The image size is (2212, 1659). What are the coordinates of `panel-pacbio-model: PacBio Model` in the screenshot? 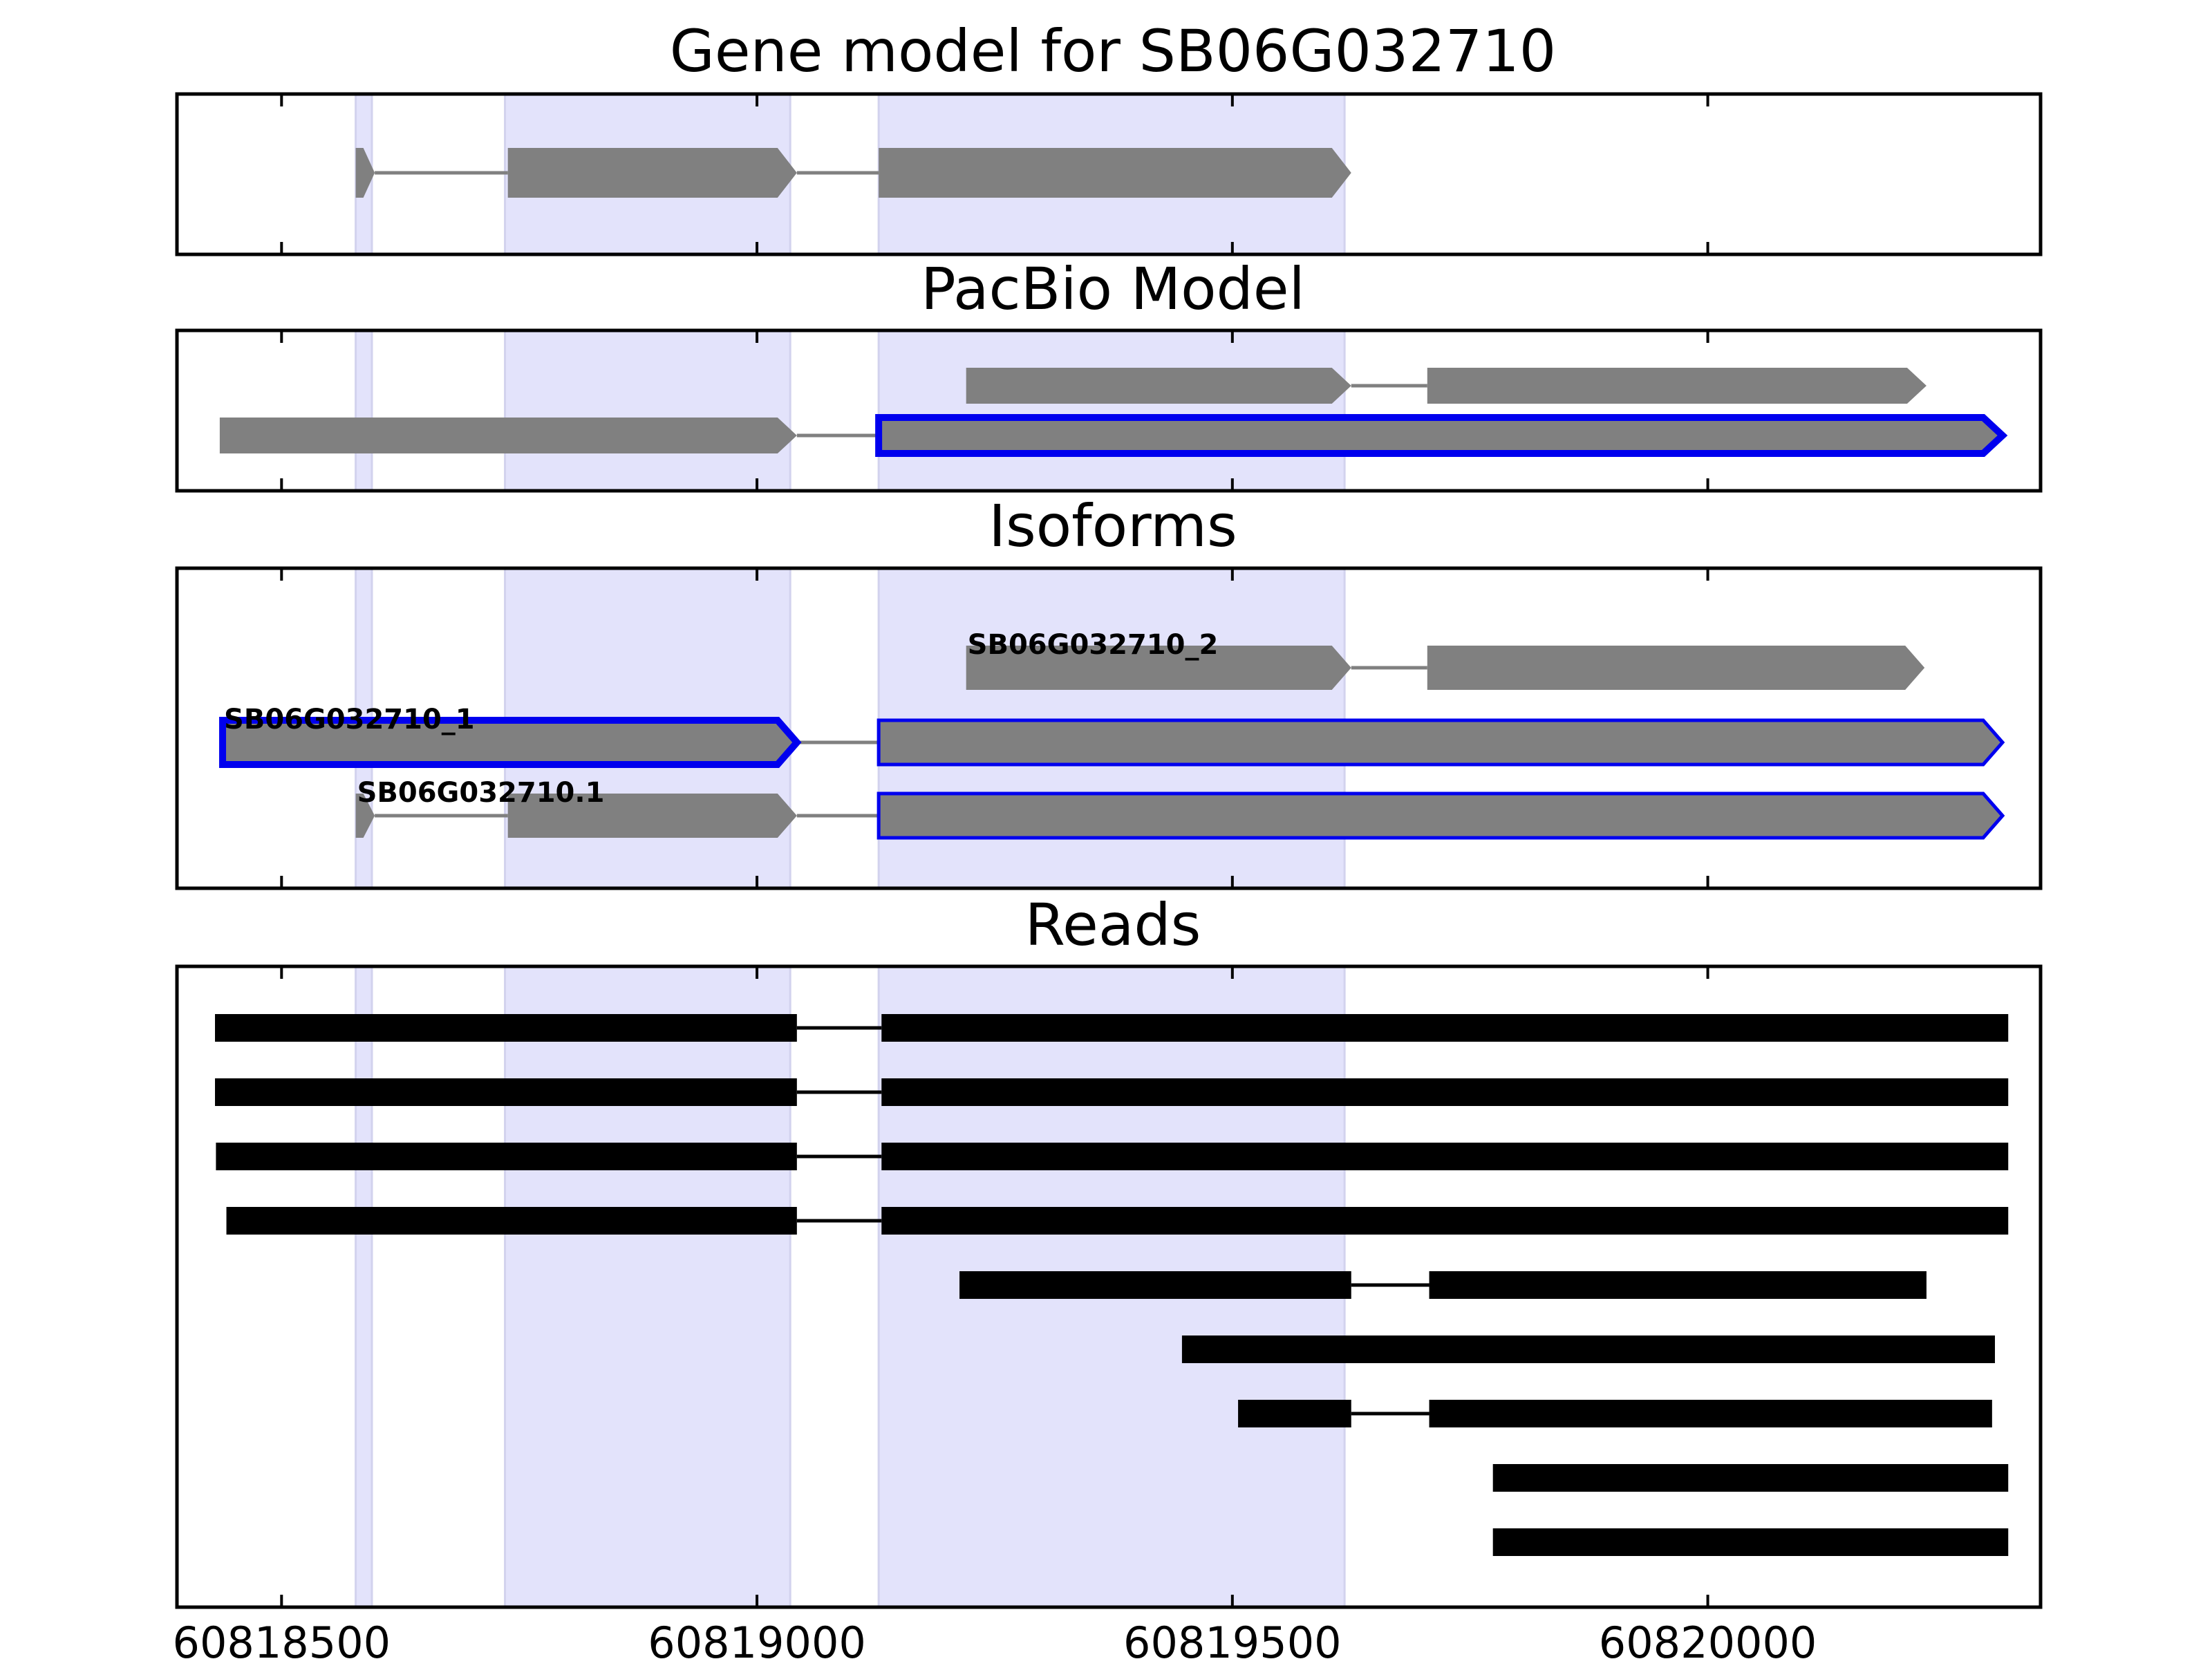 It's located at (1109, 374).